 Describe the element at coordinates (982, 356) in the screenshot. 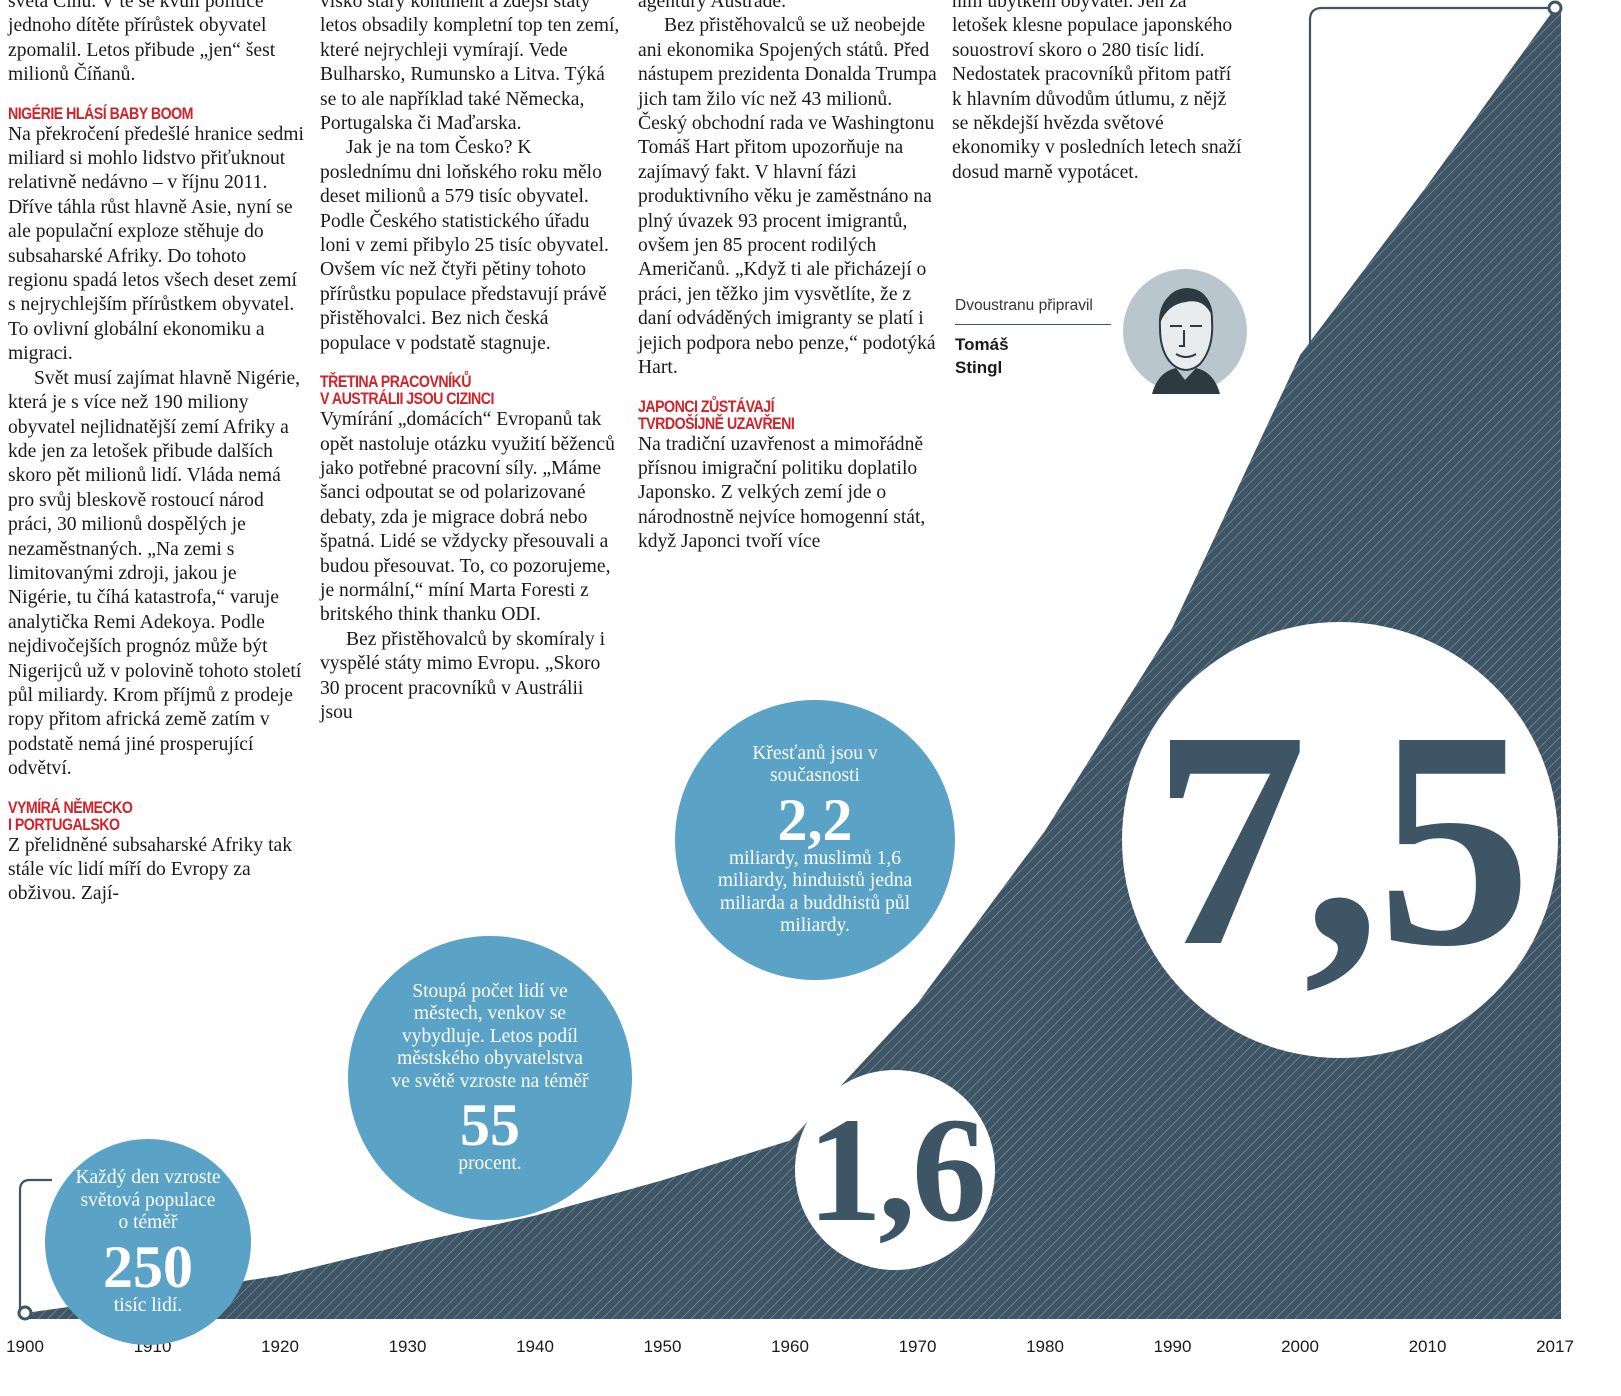

I see `byline-name: Tomáš Stingl` at that location.